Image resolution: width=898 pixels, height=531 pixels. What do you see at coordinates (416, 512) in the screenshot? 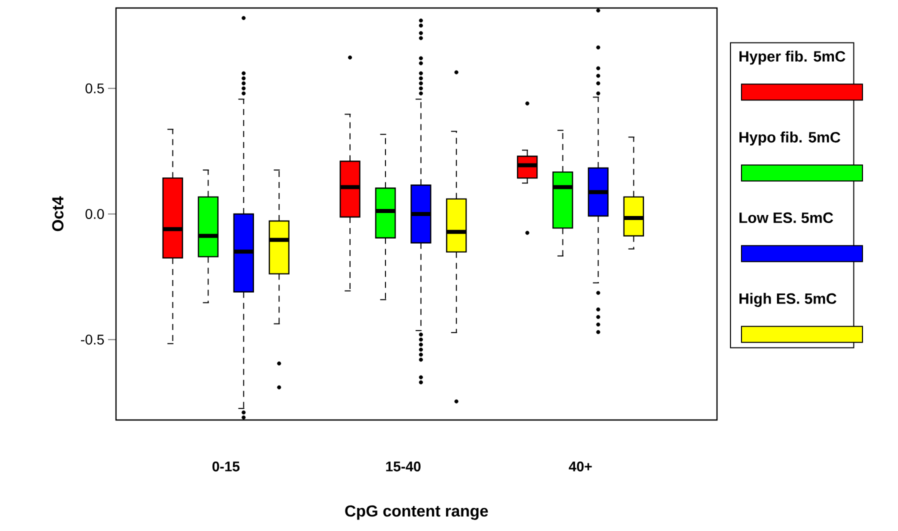
I see `x-axis-title: CpG content range` at bounding box center [416, 512].